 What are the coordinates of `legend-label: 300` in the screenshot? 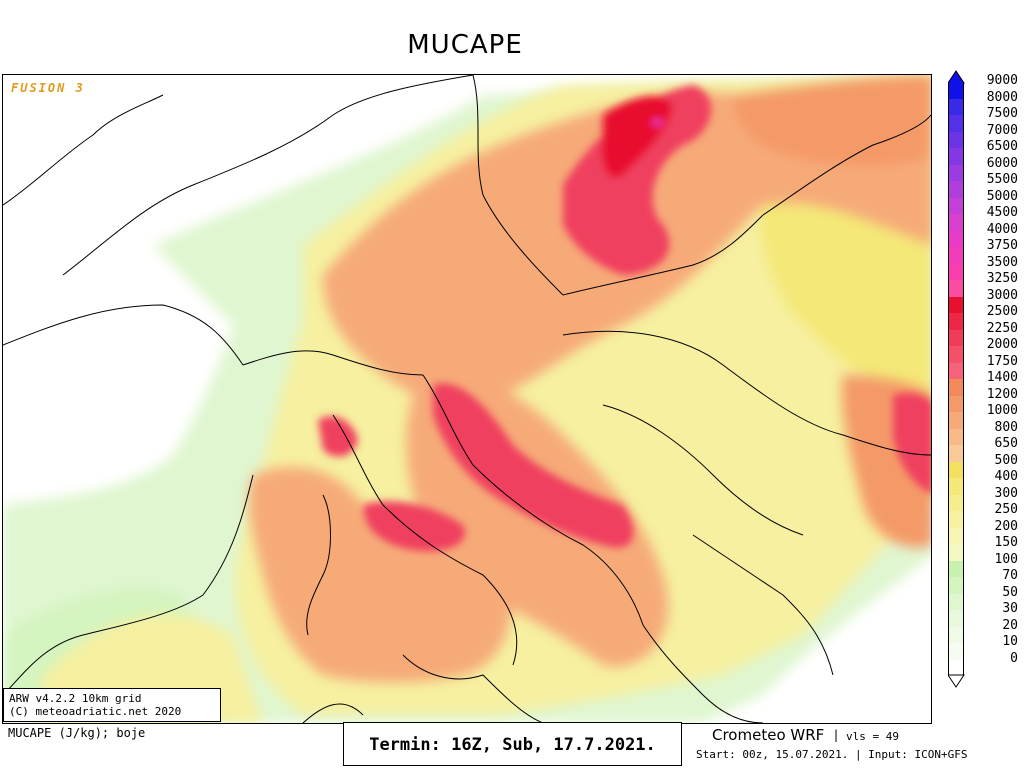 It's located at (1006, 493).